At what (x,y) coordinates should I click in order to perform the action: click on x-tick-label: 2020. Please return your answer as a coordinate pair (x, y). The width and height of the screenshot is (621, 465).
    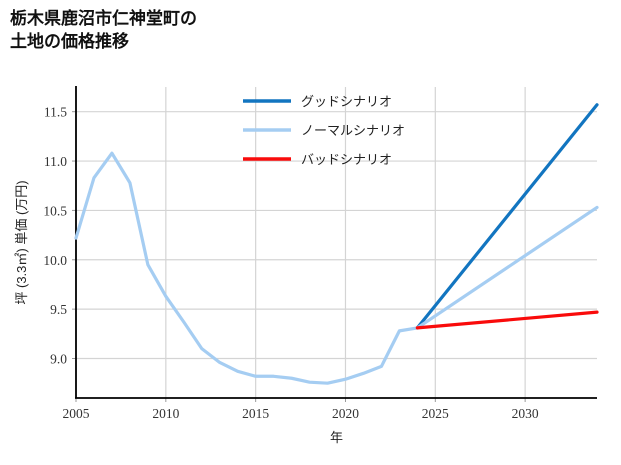
    Looking at the image, I should click on (345, 413).